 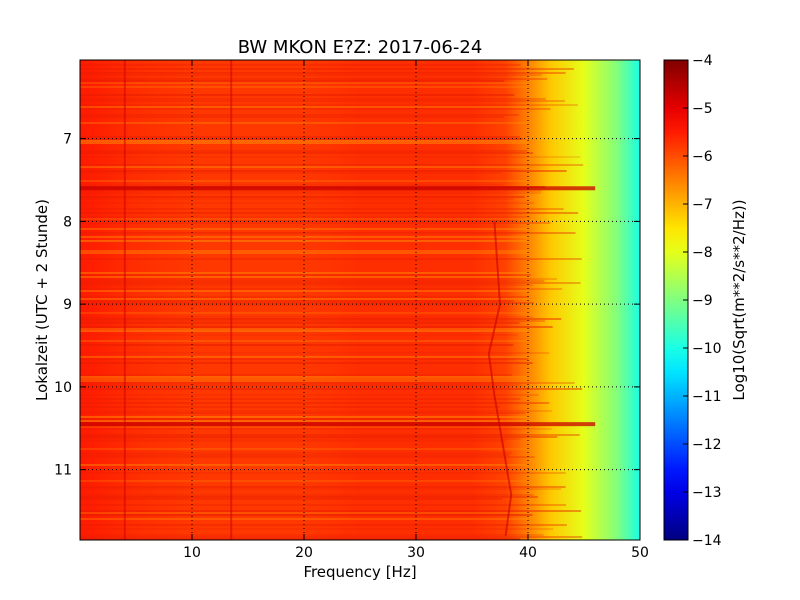 I want to click on y-axis-label: Lokalzeit (UTC + 2 Stunde), so click(x=42, y=300).